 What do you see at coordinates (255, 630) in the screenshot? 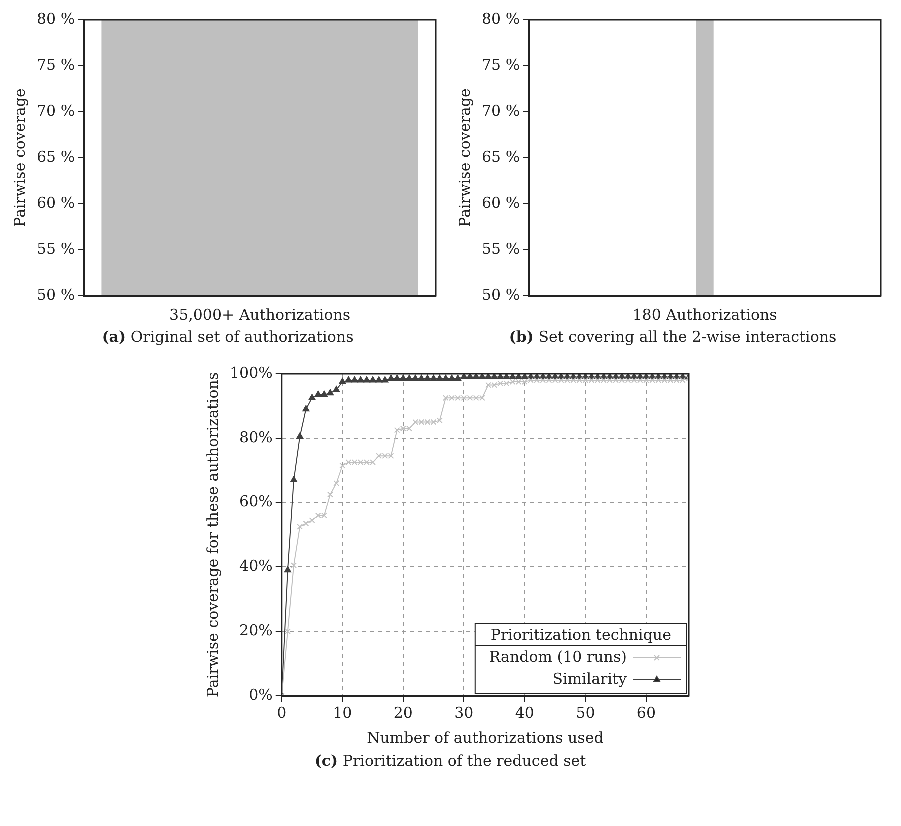
I see `y-tick-label: 20%` at bounding box center [255, 630].